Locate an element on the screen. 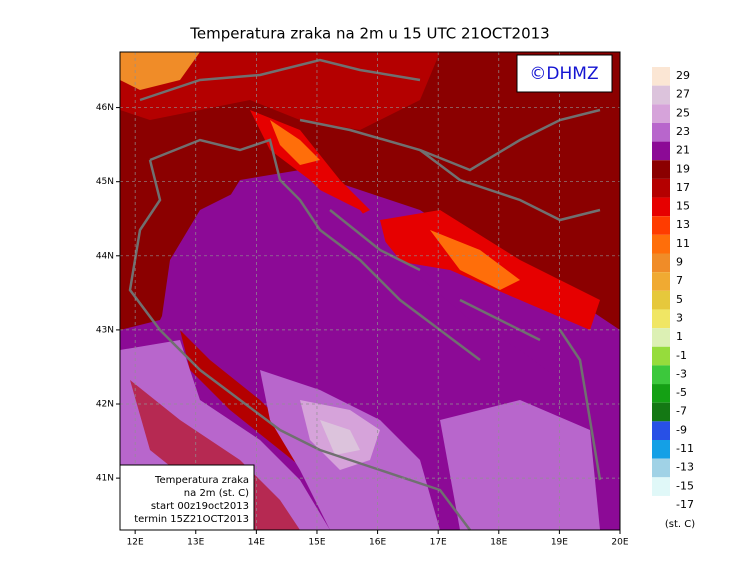 The height and width of the screenshot is (582, 740). x-tick-label: 19E is located at coordinates (559, 543).